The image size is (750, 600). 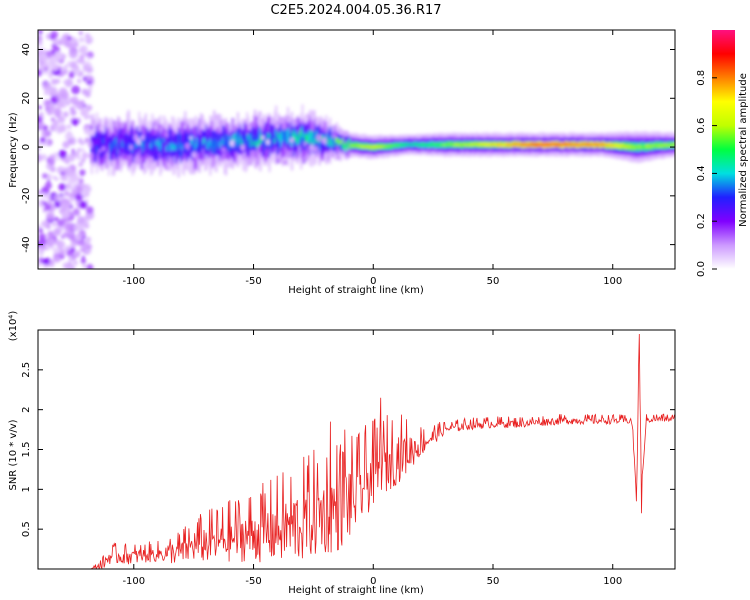 What do you see at coordinates (701, 78) in the screenshot?
I see `colorbar-tick-label: 0.8` at bounding box center [701, 78].